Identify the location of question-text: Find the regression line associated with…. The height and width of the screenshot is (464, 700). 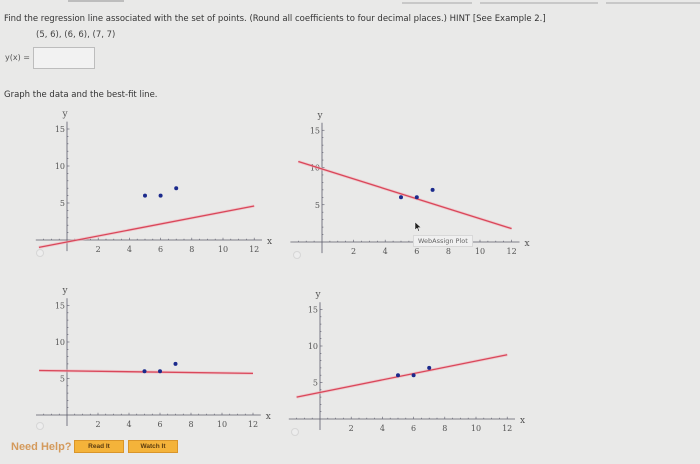
(275, 19).